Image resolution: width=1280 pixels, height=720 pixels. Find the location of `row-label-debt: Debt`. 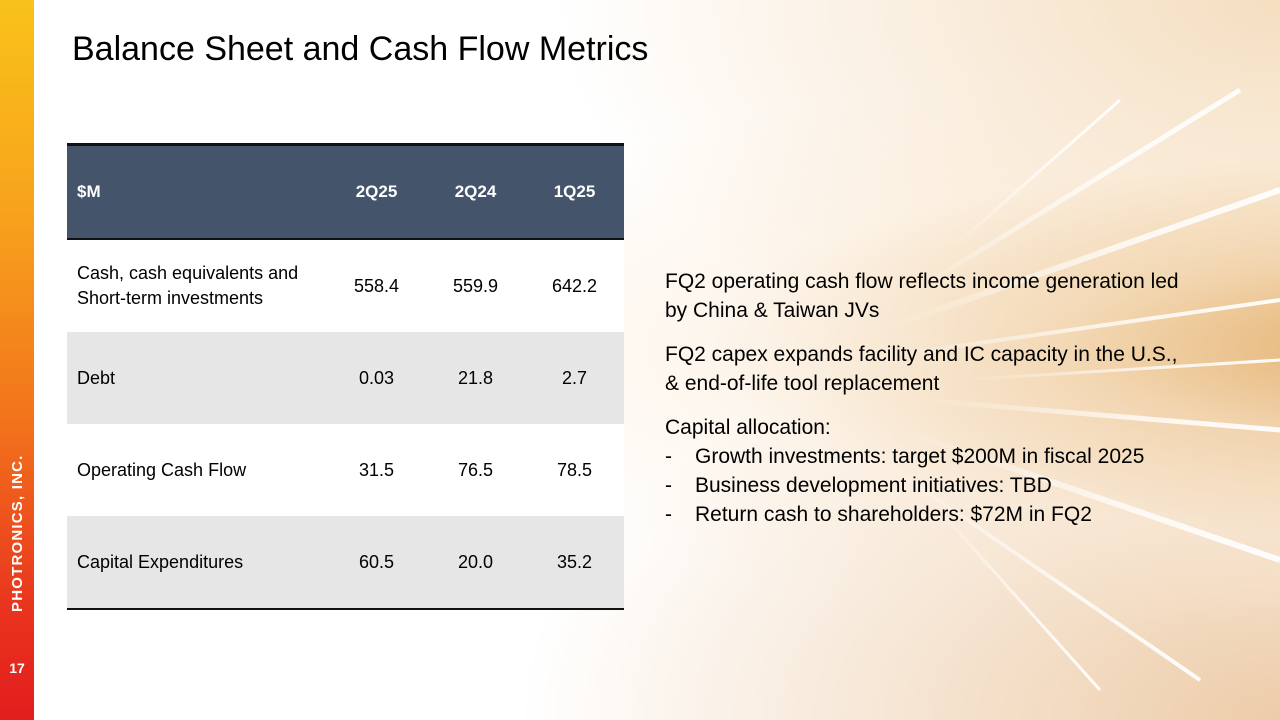

row-label-debt: Debt is located at coordinates (197, 378).